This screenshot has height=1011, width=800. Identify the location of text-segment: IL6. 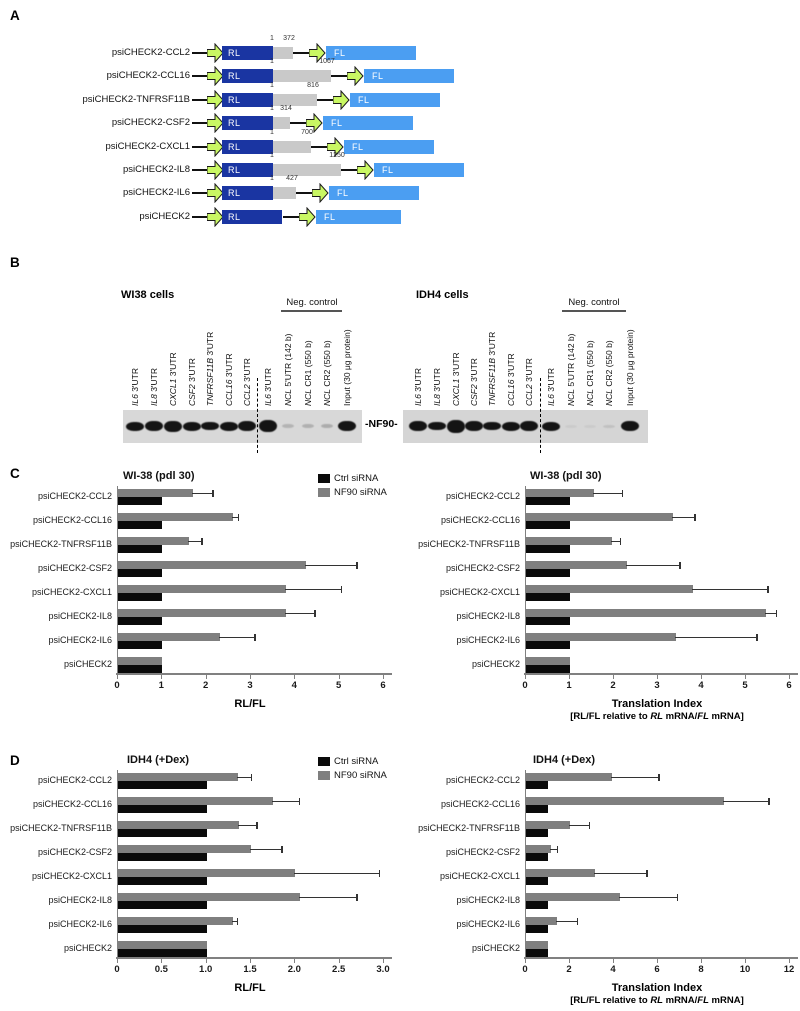
(268, 400).